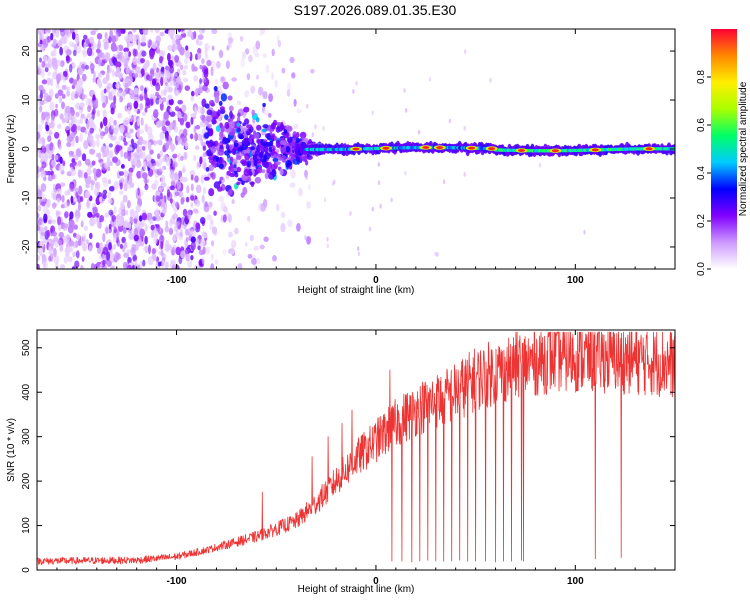 The height and width of the screenshot is (600, 750). Describe the element at coordinates (376, 280) in the screenshot. I see `spectrogram-x-tick-label: 0` at that location.